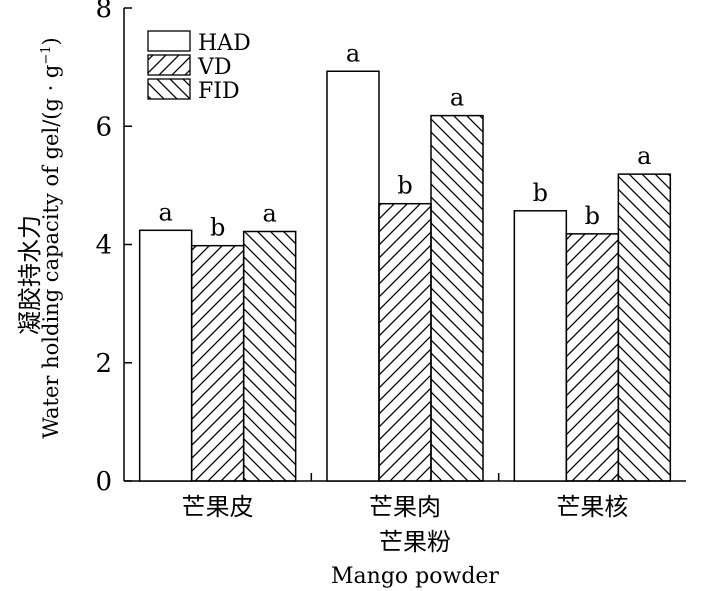 The width and height of the screenshot is (703, 591). What do you see at coordinates (218, 507) in the screenshot?
I see `x-tick-label: 芒果皮` at bounding box center [218, 507].